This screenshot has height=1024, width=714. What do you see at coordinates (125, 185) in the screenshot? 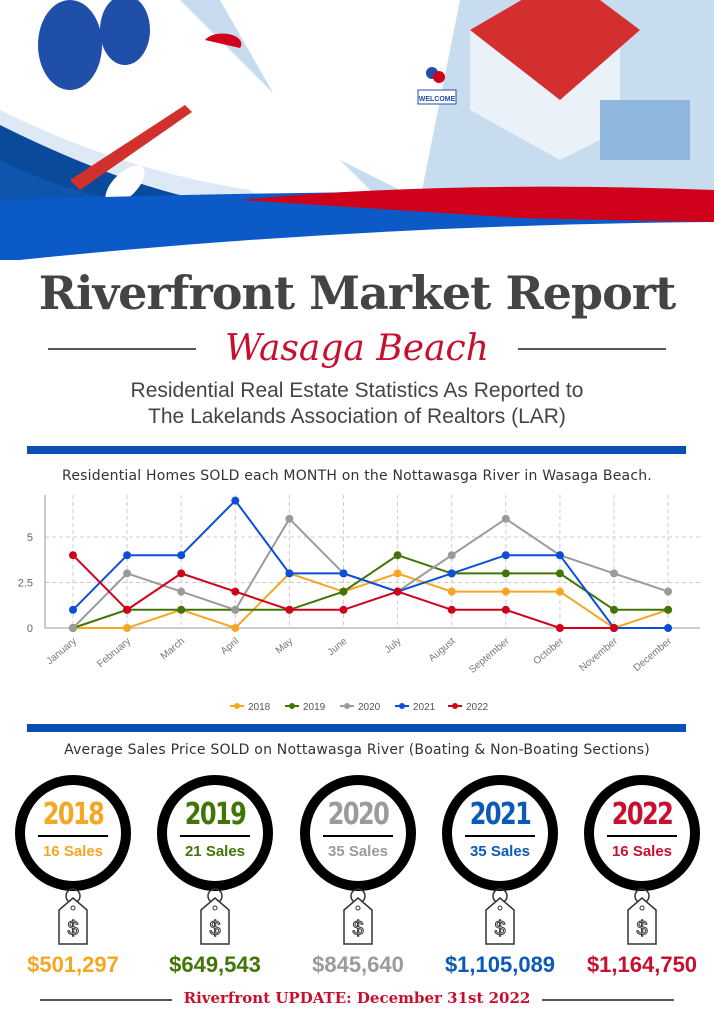
I see `boat-icon` at bounding box center [125, 185].